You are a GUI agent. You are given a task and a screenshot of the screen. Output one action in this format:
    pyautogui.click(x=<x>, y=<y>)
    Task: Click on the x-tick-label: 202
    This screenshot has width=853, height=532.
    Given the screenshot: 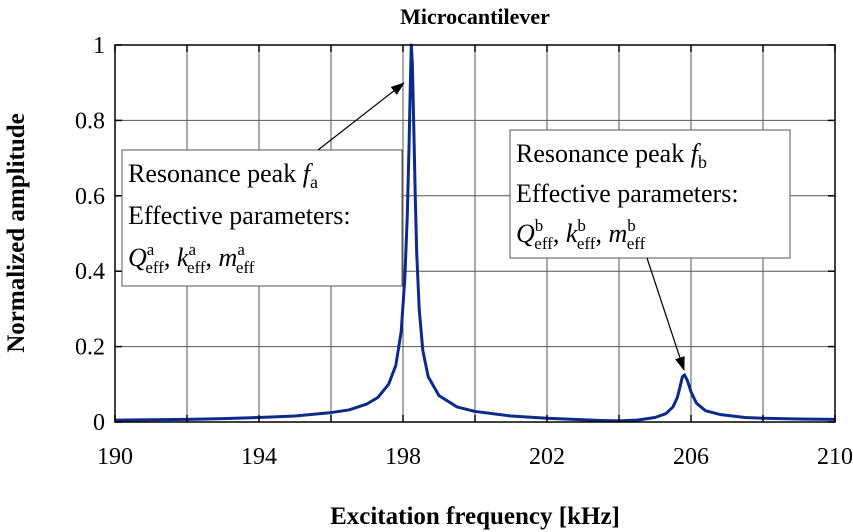 What is the action you would take?
    pyautogui.click(x=547, y=457)
    